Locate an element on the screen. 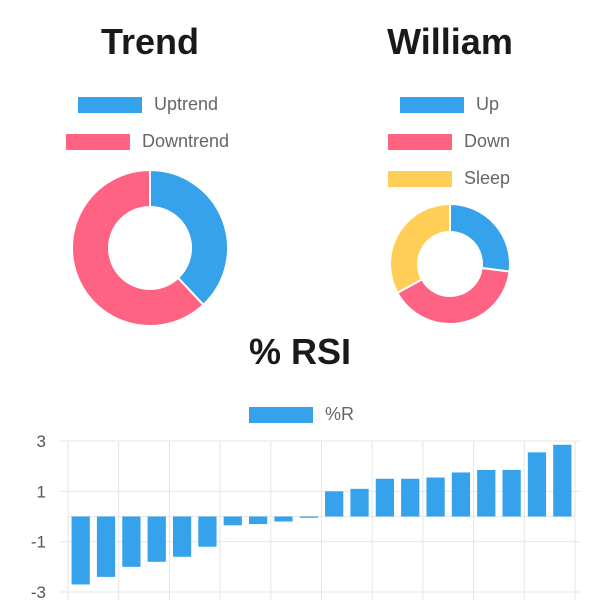 The height and width of the screenshot is (600, 600). trend-chart-title: Trend is located at coordinates (149, 41).